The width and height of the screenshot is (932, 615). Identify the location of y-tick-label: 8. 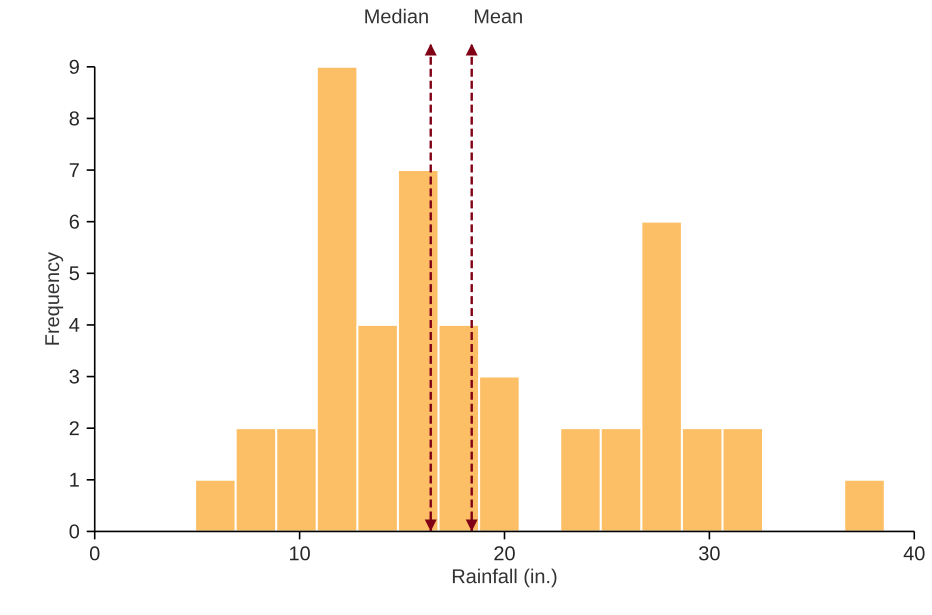
(74, 118).